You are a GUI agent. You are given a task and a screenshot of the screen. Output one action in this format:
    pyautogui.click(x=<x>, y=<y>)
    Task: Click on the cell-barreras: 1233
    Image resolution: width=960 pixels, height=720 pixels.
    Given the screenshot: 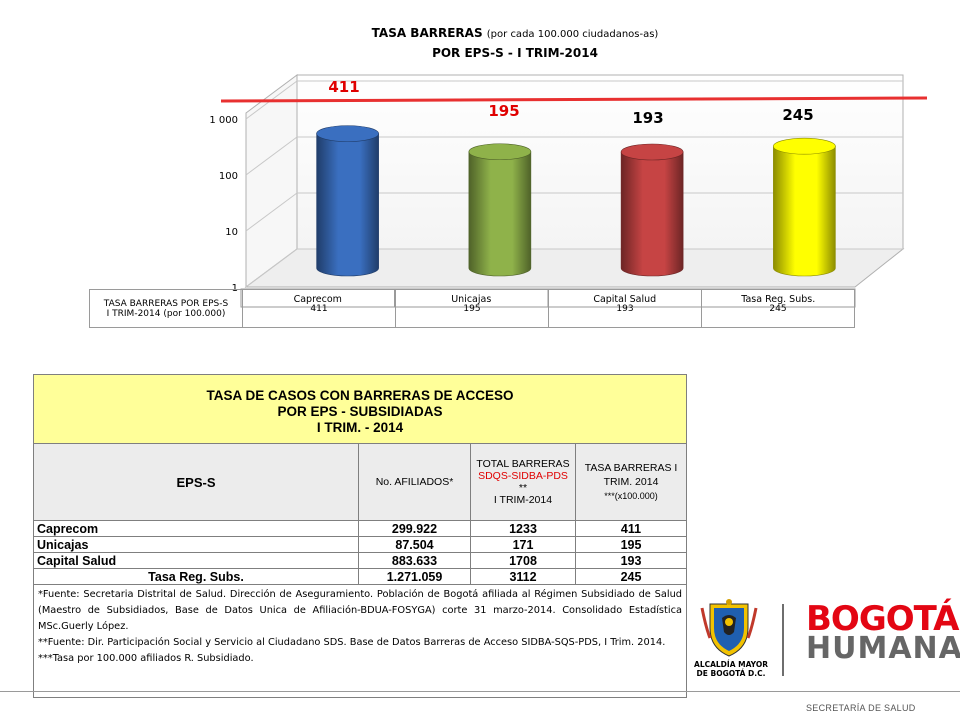 What is the action you would take?
    pyautogui.click(x=523, y=528)
    